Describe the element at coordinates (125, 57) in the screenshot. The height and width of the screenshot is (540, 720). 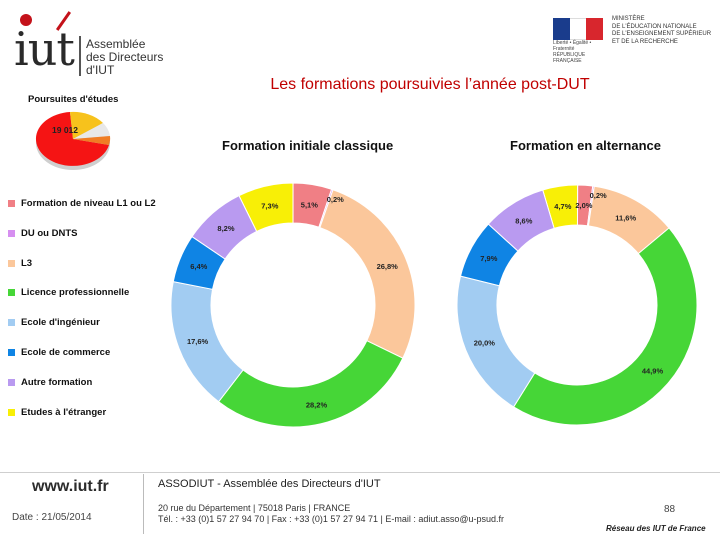
I see `logo-assoc-text: Assemblée des Directeurs d'IUT` at that location.